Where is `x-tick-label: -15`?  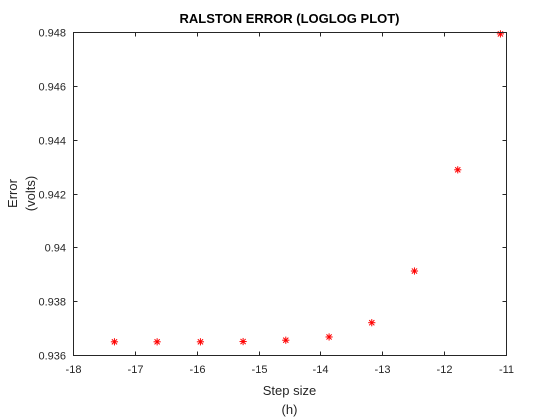
x-tick-label: -15 is located at coordinates (260, 370).